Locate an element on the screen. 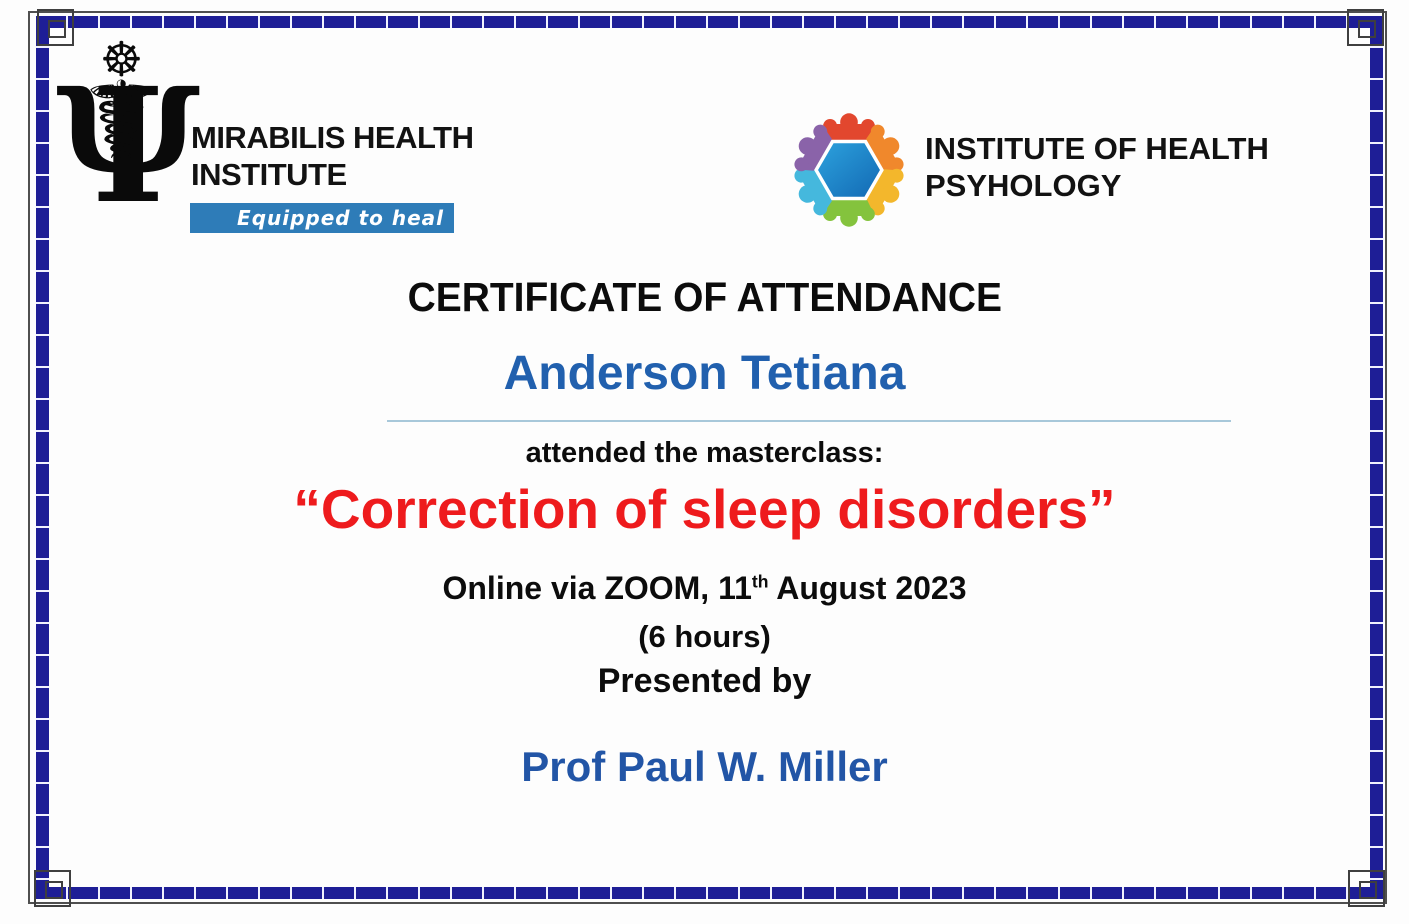 The height and width of the screenshot is (924, 1409). corner-ornament-top-left is located at coordinates (55, 27).